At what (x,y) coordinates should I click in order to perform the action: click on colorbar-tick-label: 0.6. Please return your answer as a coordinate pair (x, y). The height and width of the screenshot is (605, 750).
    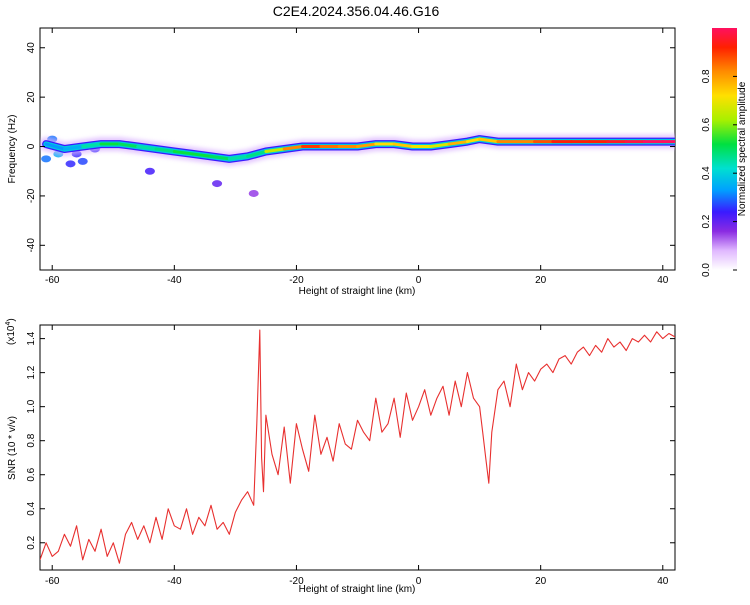
    Looking at the image, I should click on (706, 124).